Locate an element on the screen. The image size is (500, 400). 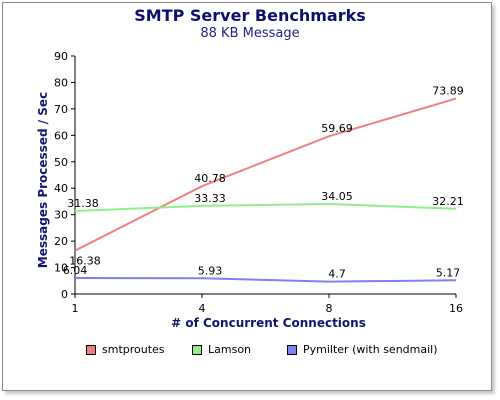
data-label: 40.78 is located at coordinates (210, 178).